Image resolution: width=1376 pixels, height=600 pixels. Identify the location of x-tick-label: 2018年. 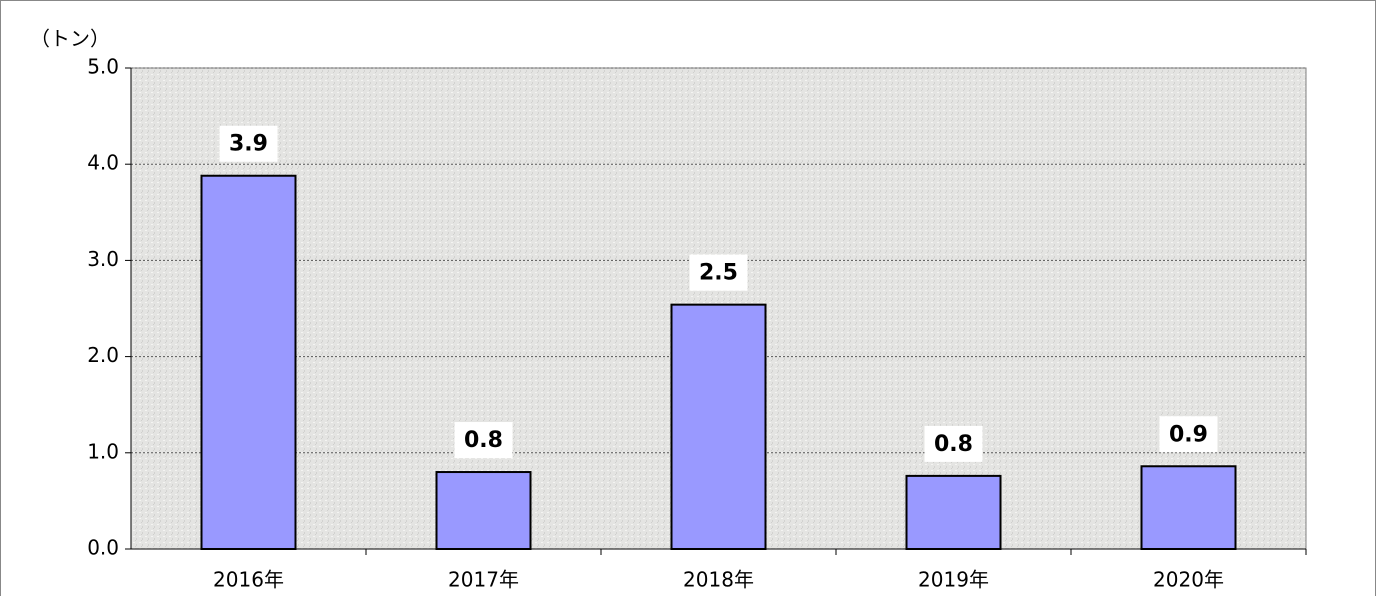
(718, 580).